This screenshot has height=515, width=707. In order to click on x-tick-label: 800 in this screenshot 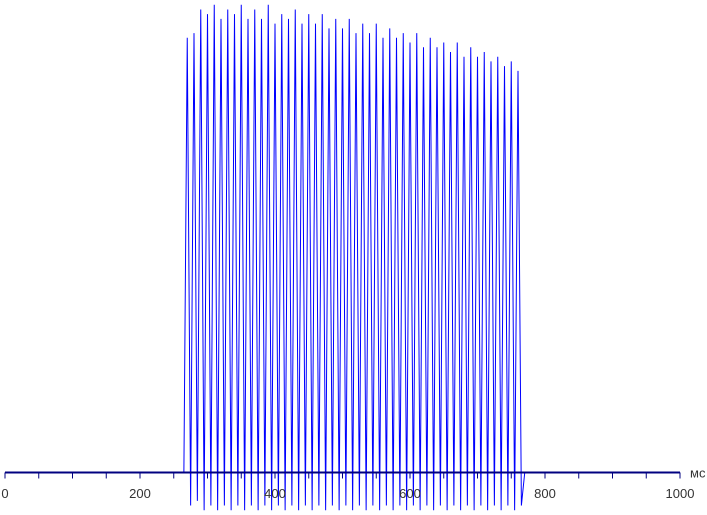, I will do `click(545, 493)`.